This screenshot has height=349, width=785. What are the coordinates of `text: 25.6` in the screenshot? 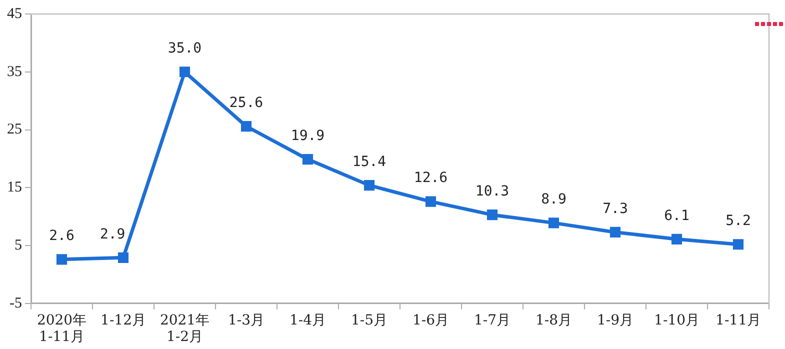 It's located at (246, 102).